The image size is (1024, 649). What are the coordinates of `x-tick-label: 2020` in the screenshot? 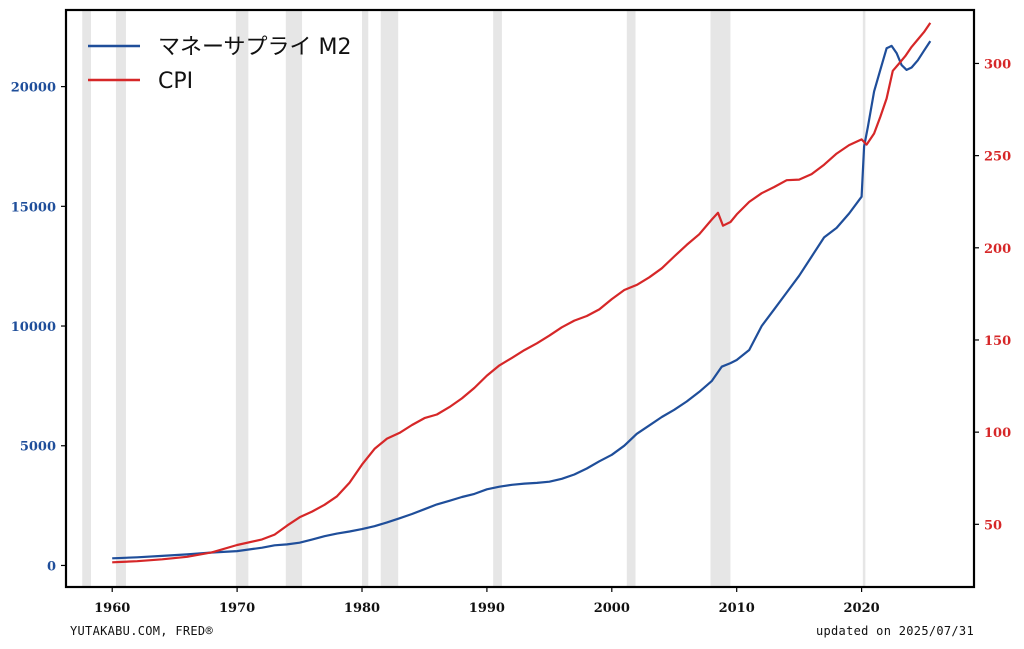 It's located at (861, 608).